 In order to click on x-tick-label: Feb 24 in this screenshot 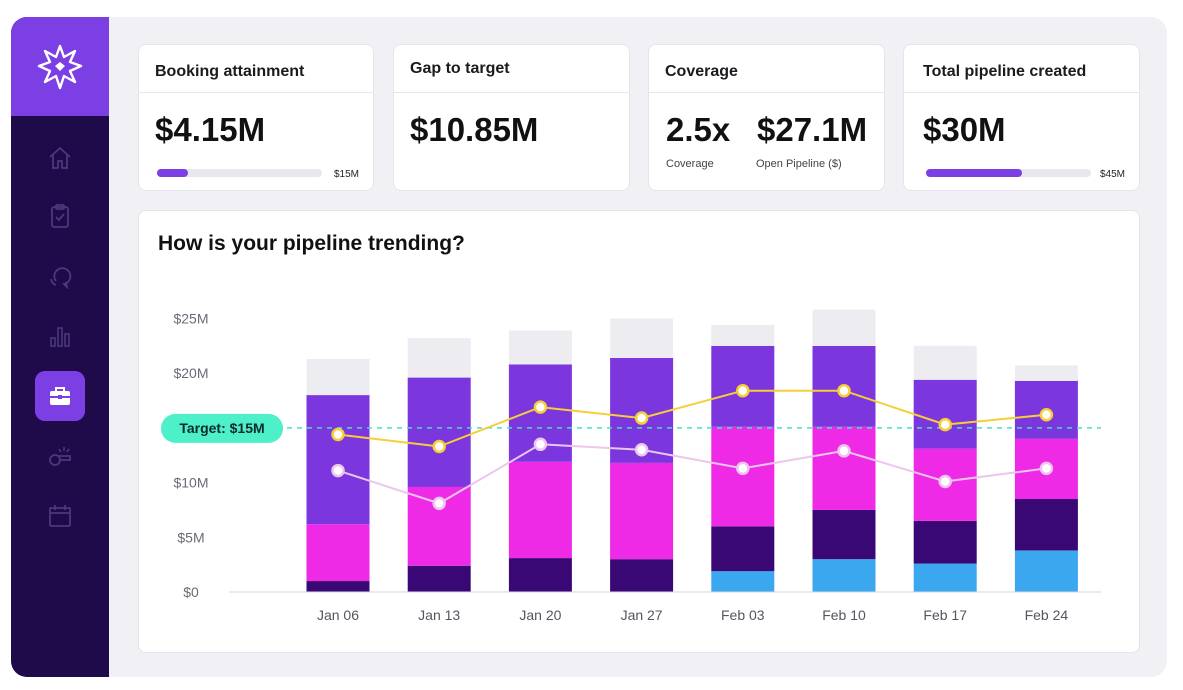, I will do `click(1047, 615)`.